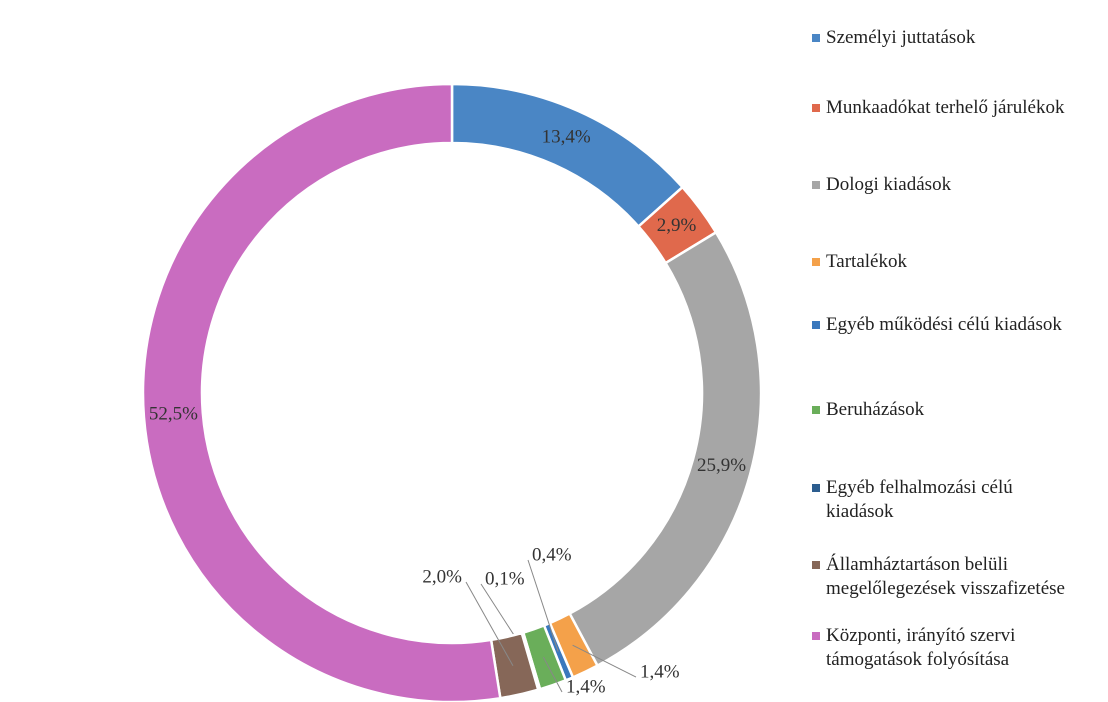 The width and height of the screenshot is (1108, 702). I want to click on data-label: 2,9%, so click(677, 225).